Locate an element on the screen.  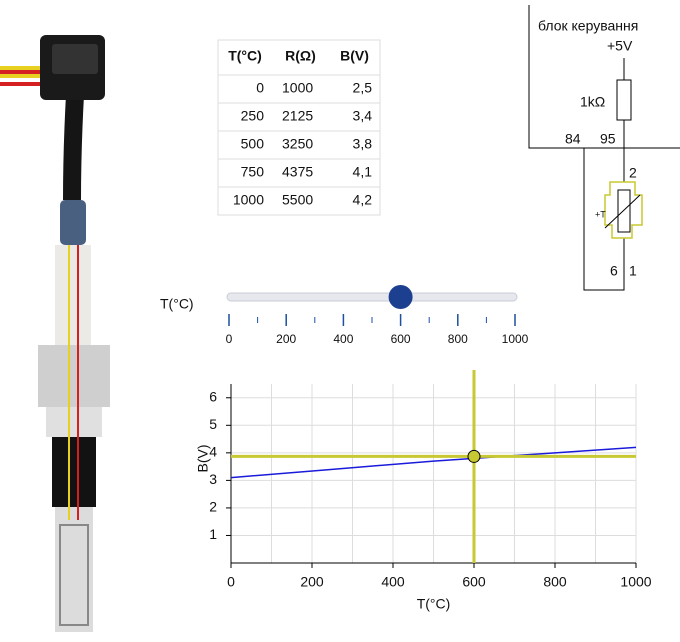
slider-track is located at coordinates (372, 297).